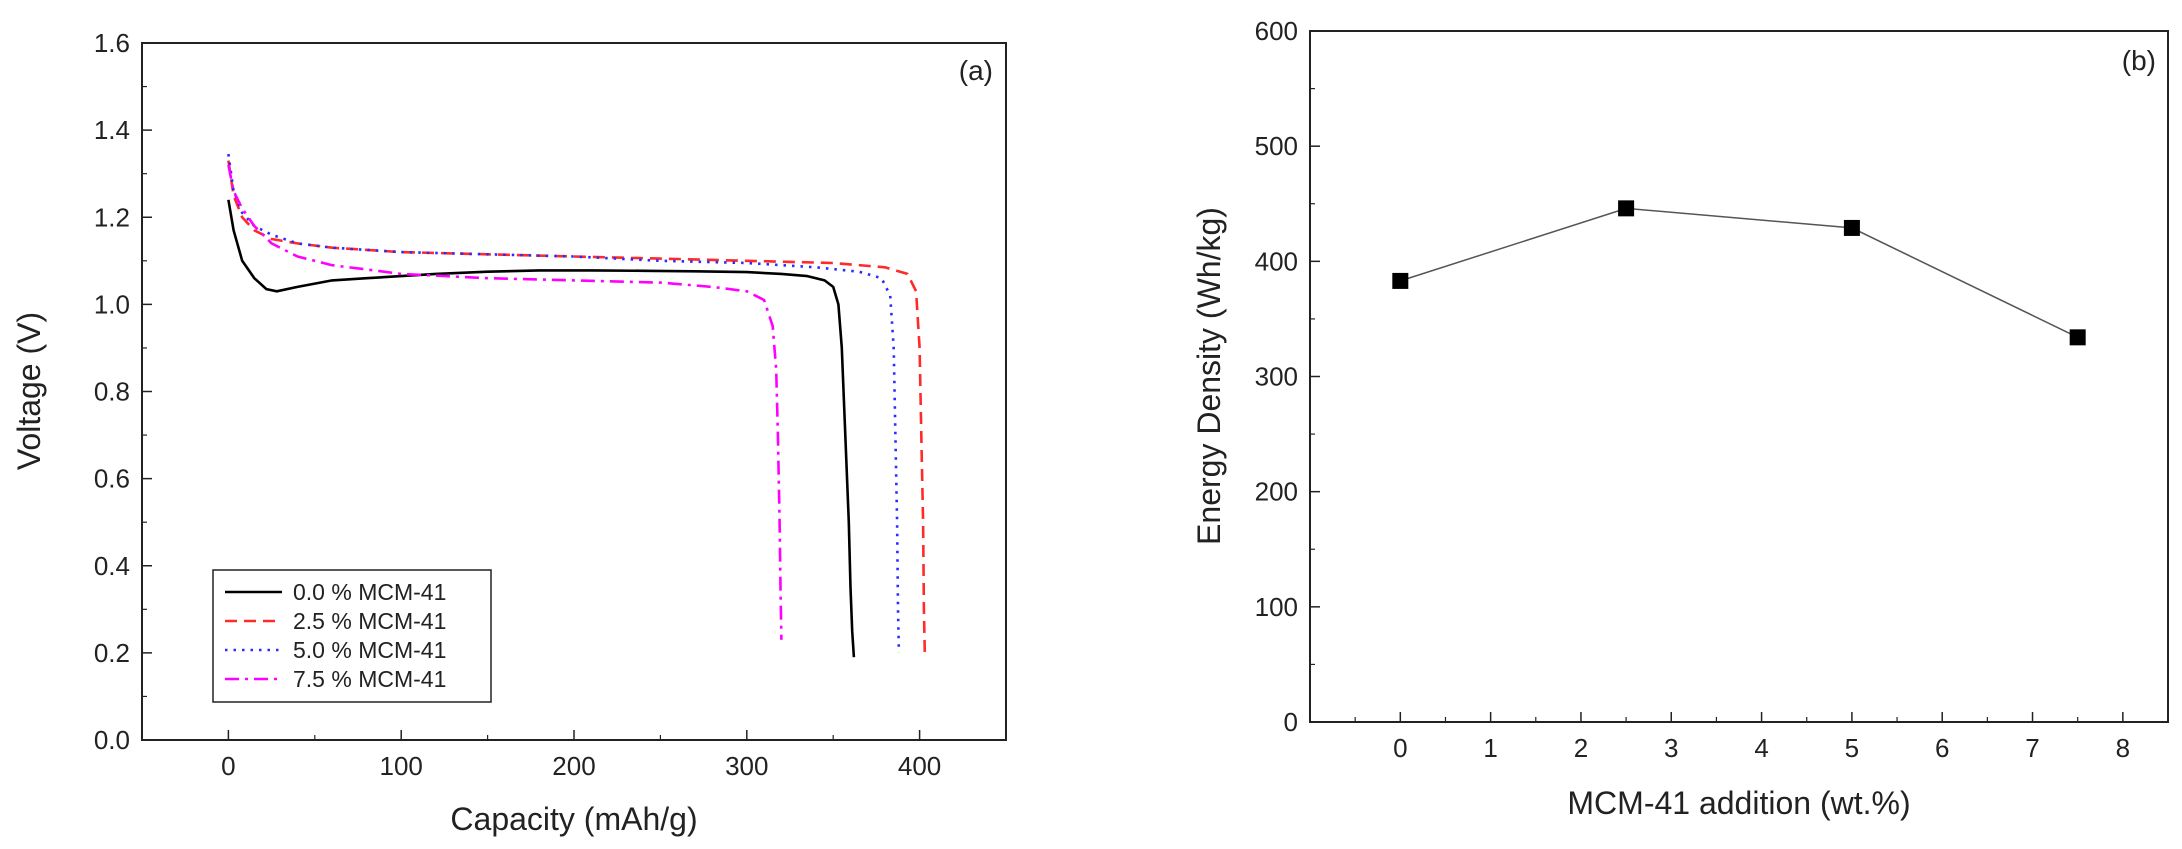 The image size is (2182, 849). I want to click on y-tick-label-a: 0.6, so click(112, 479).